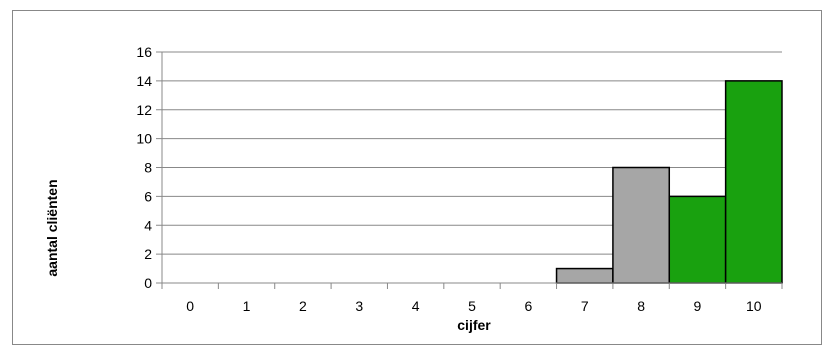 The image size is (833, 345). I want to click on y-tick-label: 12, so click(144, 110).